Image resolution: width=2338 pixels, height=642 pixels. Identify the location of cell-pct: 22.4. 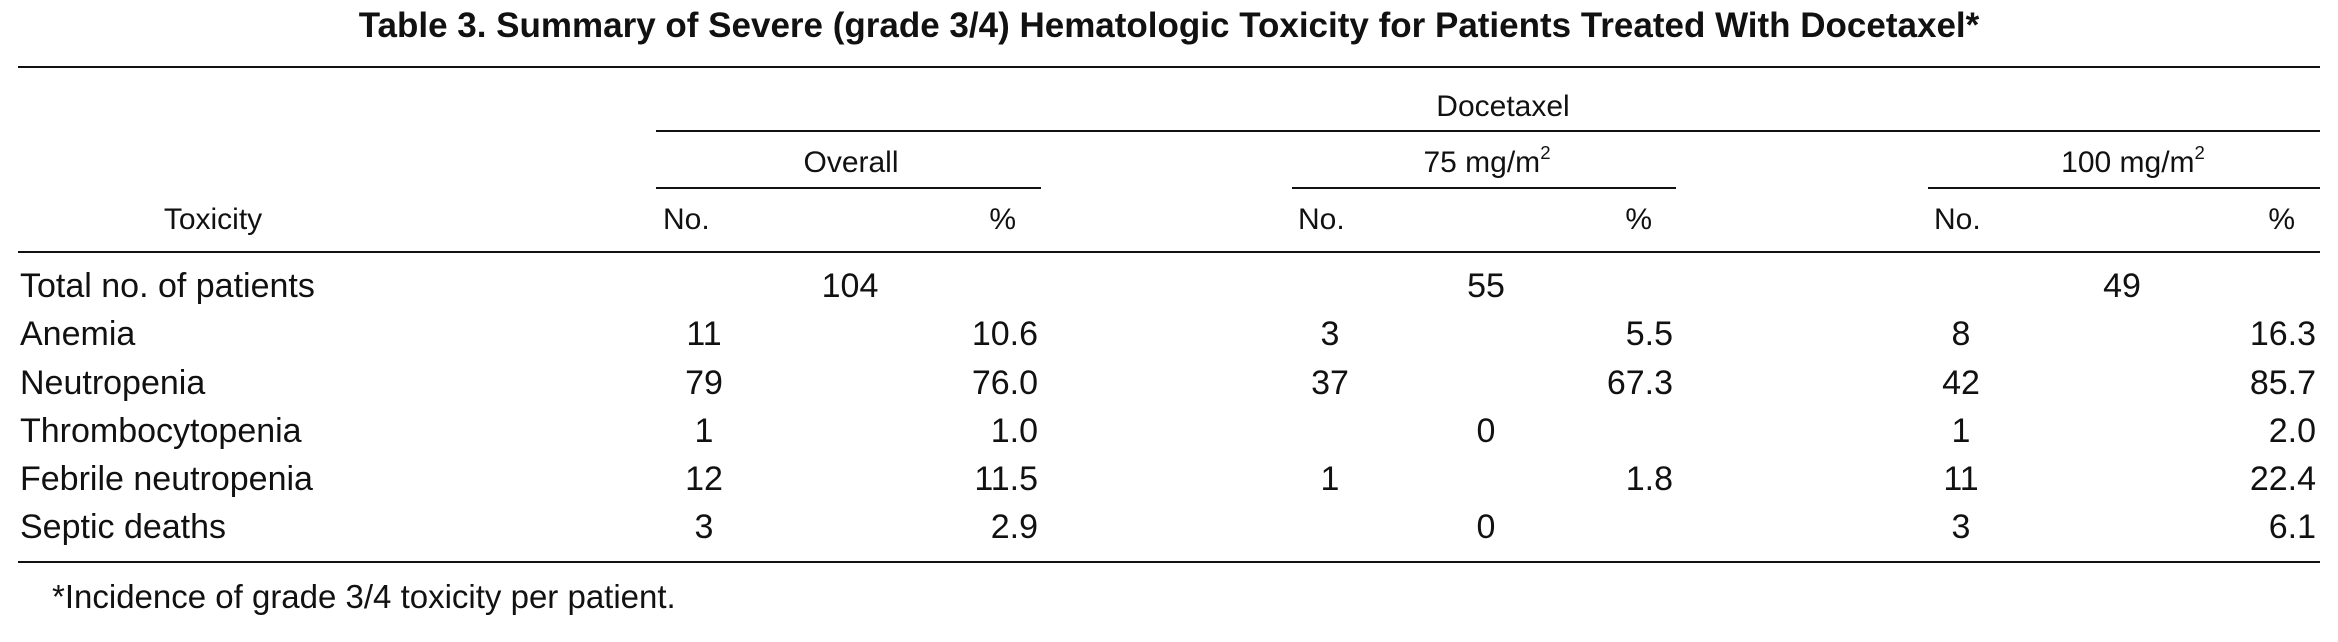
(2282, 479).